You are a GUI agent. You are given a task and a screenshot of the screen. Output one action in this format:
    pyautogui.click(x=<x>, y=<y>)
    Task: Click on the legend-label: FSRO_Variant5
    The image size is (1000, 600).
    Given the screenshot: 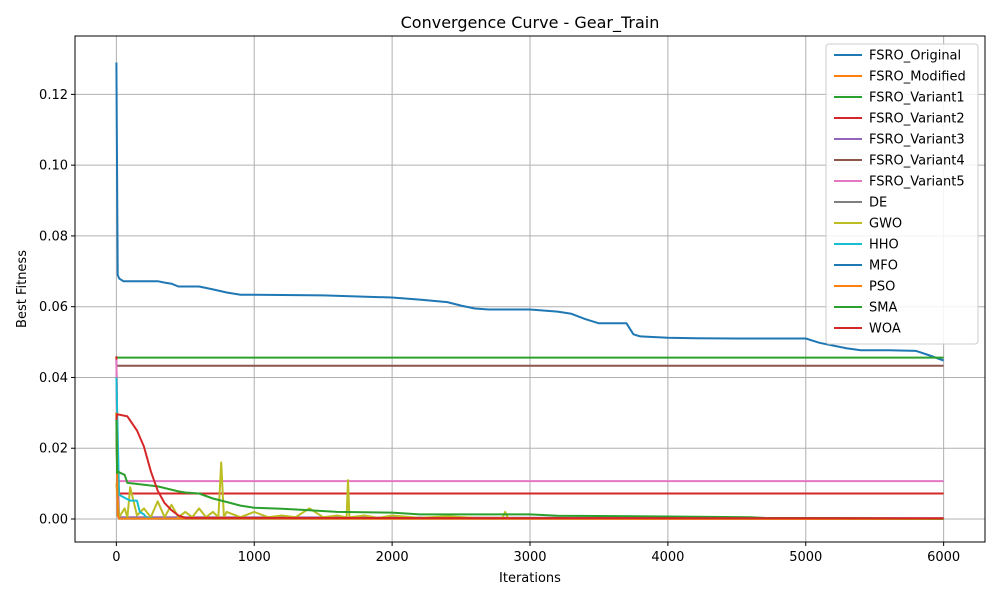 What is the action you would take?
    pyautogui.click(x=917, y=182)
    